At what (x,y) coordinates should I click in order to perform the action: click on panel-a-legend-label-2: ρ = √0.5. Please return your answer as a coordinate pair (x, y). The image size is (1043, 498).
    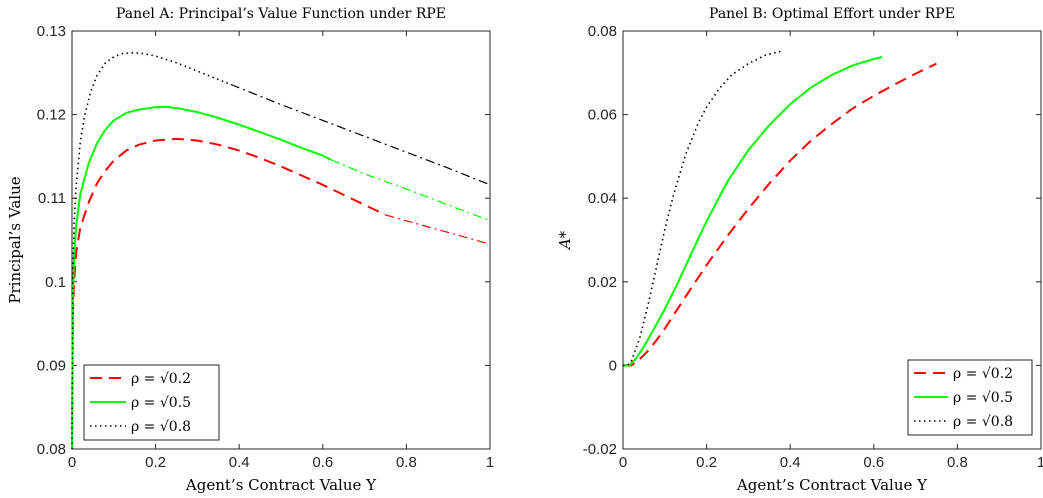
    Looking at the image, I should click on (161, 403).